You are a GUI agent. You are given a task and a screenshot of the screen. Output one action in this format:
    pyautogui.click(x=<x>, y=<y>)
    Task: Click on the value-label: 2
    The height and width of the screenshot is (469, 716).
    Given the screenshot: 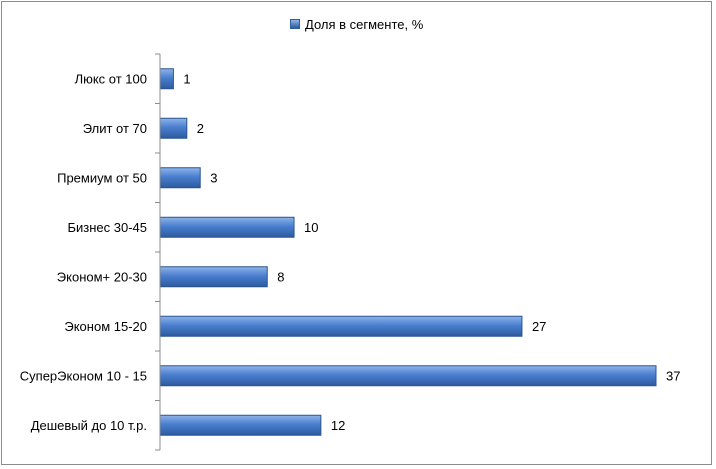 What is the action you would take?
    pyautogui.click(x=200, y=128)
    